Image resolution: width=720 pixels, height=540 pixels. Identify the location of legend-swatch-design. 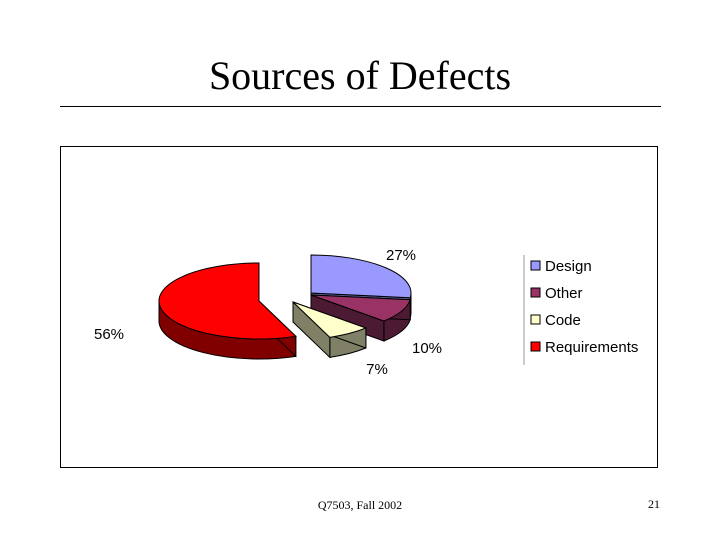
(535, 265).